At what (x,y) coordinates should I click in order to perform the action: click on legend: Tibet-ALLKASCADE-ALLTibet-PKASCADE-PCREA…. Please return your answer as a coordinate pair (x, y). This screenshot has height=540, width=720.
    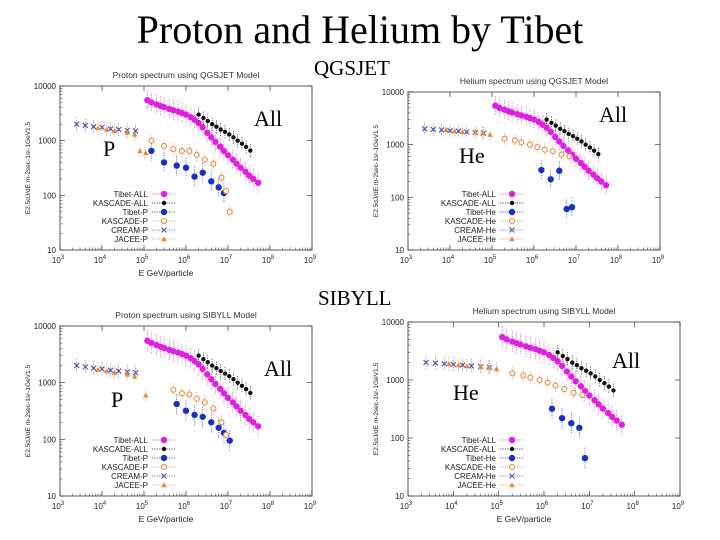
    Looking at the image, I should click on (134, 217).